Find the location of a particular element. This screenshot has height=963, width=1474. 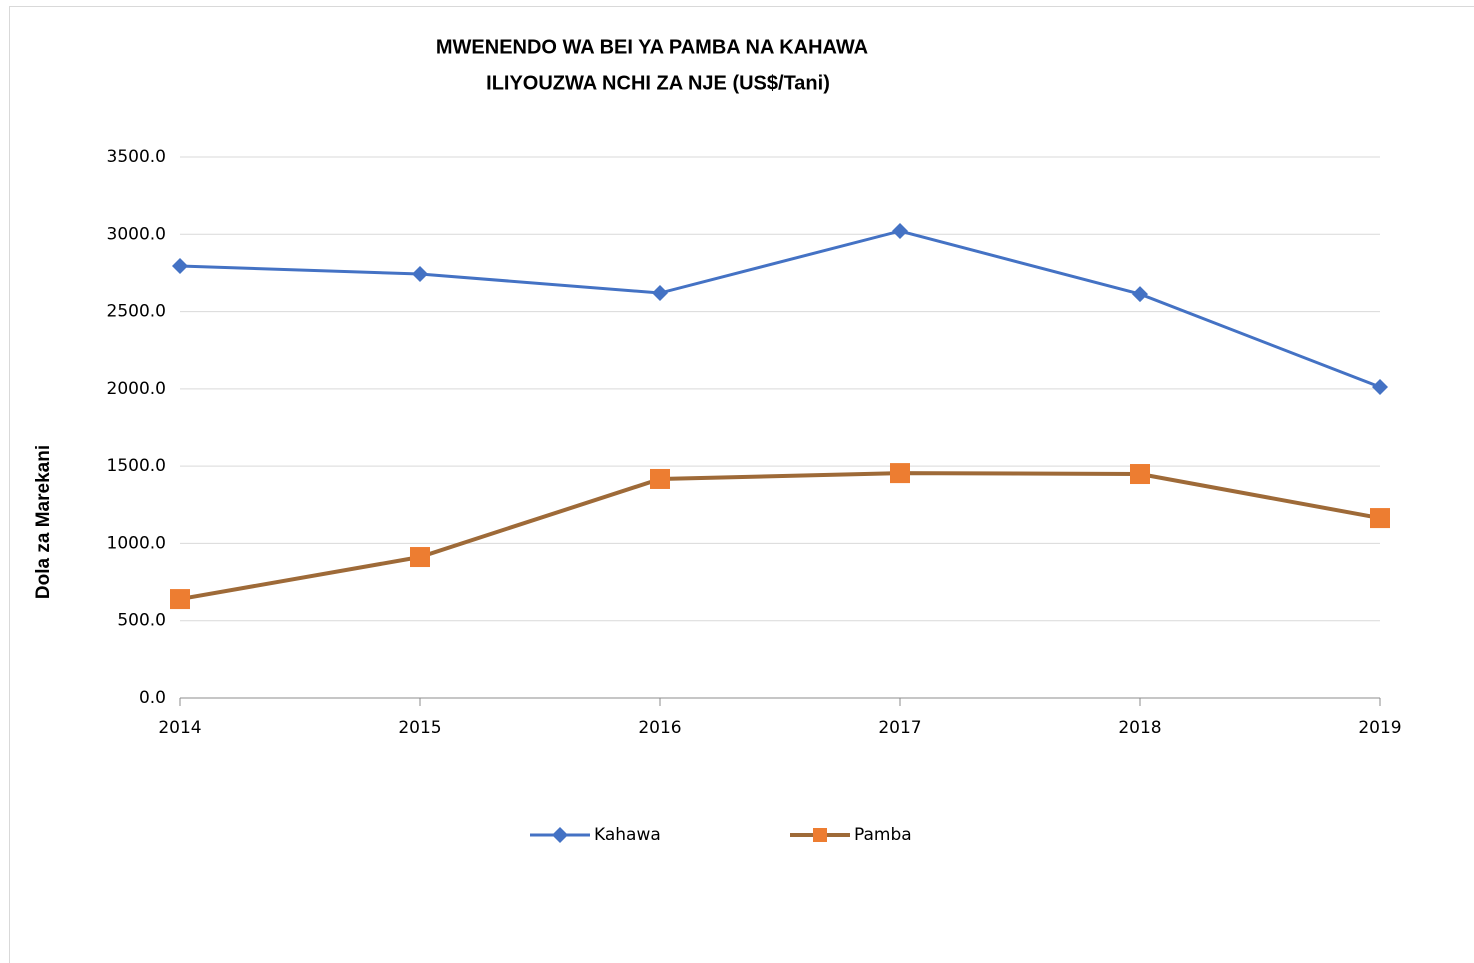

x-tick-label: 2019 is located at coordinates (1379, 728).